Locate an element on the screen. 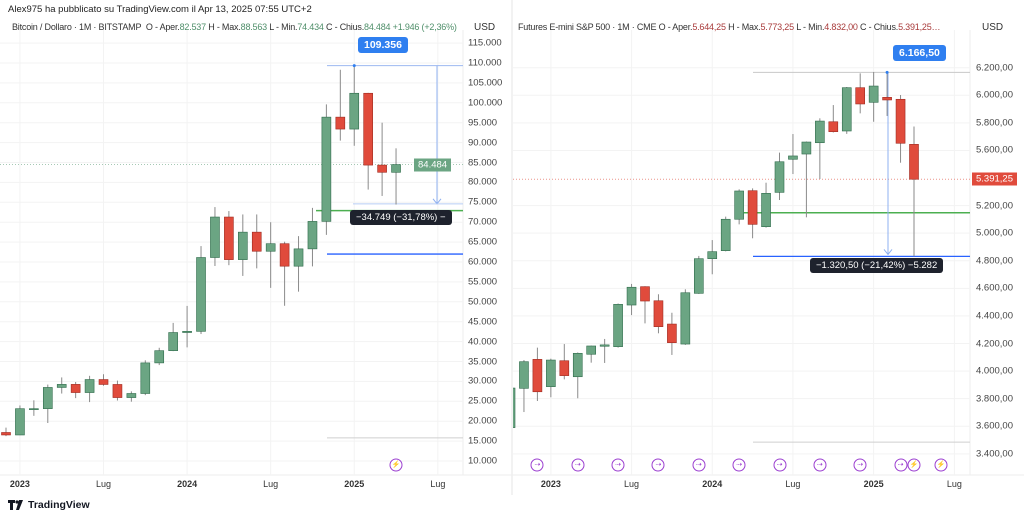 The width and height of the screenshot is (1024, 516). left-y-tick: 105.000 is located at coordinates (485, 83).